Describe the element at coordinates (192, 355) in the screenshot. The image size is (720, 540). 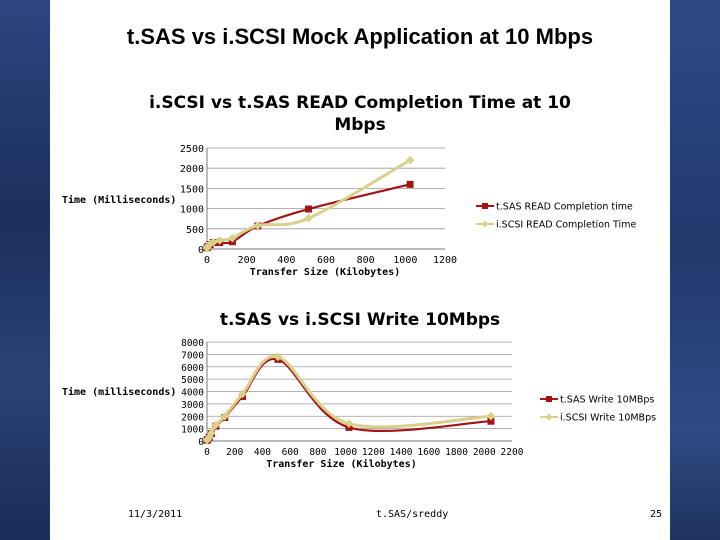
I see `y-tick-label: 7000` at that location.